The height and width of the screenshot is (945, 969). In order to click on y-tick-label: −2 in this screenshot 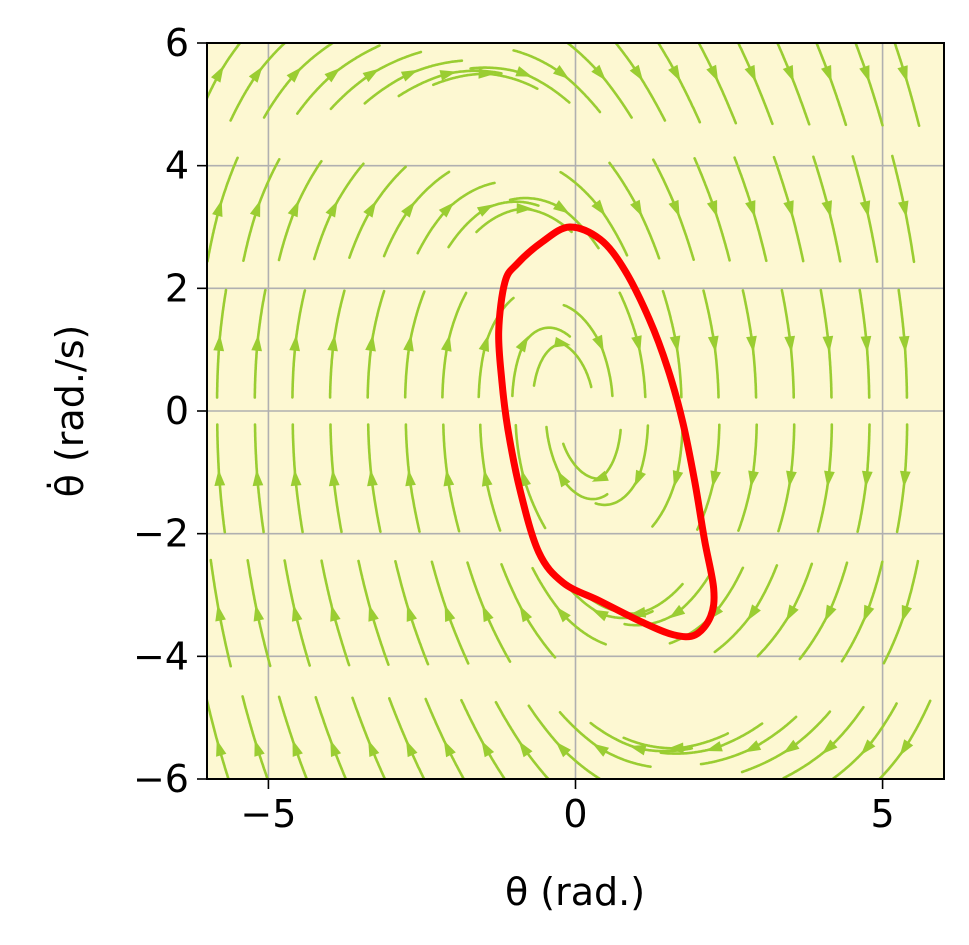, I will do `click(161, 534)`.